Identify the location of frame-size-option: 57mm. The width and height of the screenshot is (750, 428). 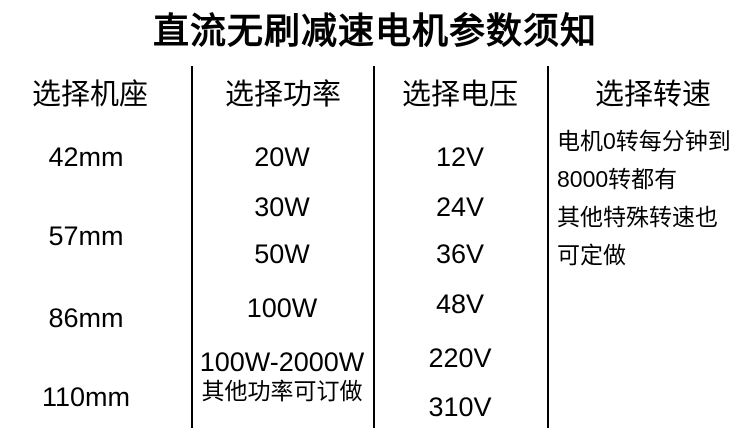
(86, 236).